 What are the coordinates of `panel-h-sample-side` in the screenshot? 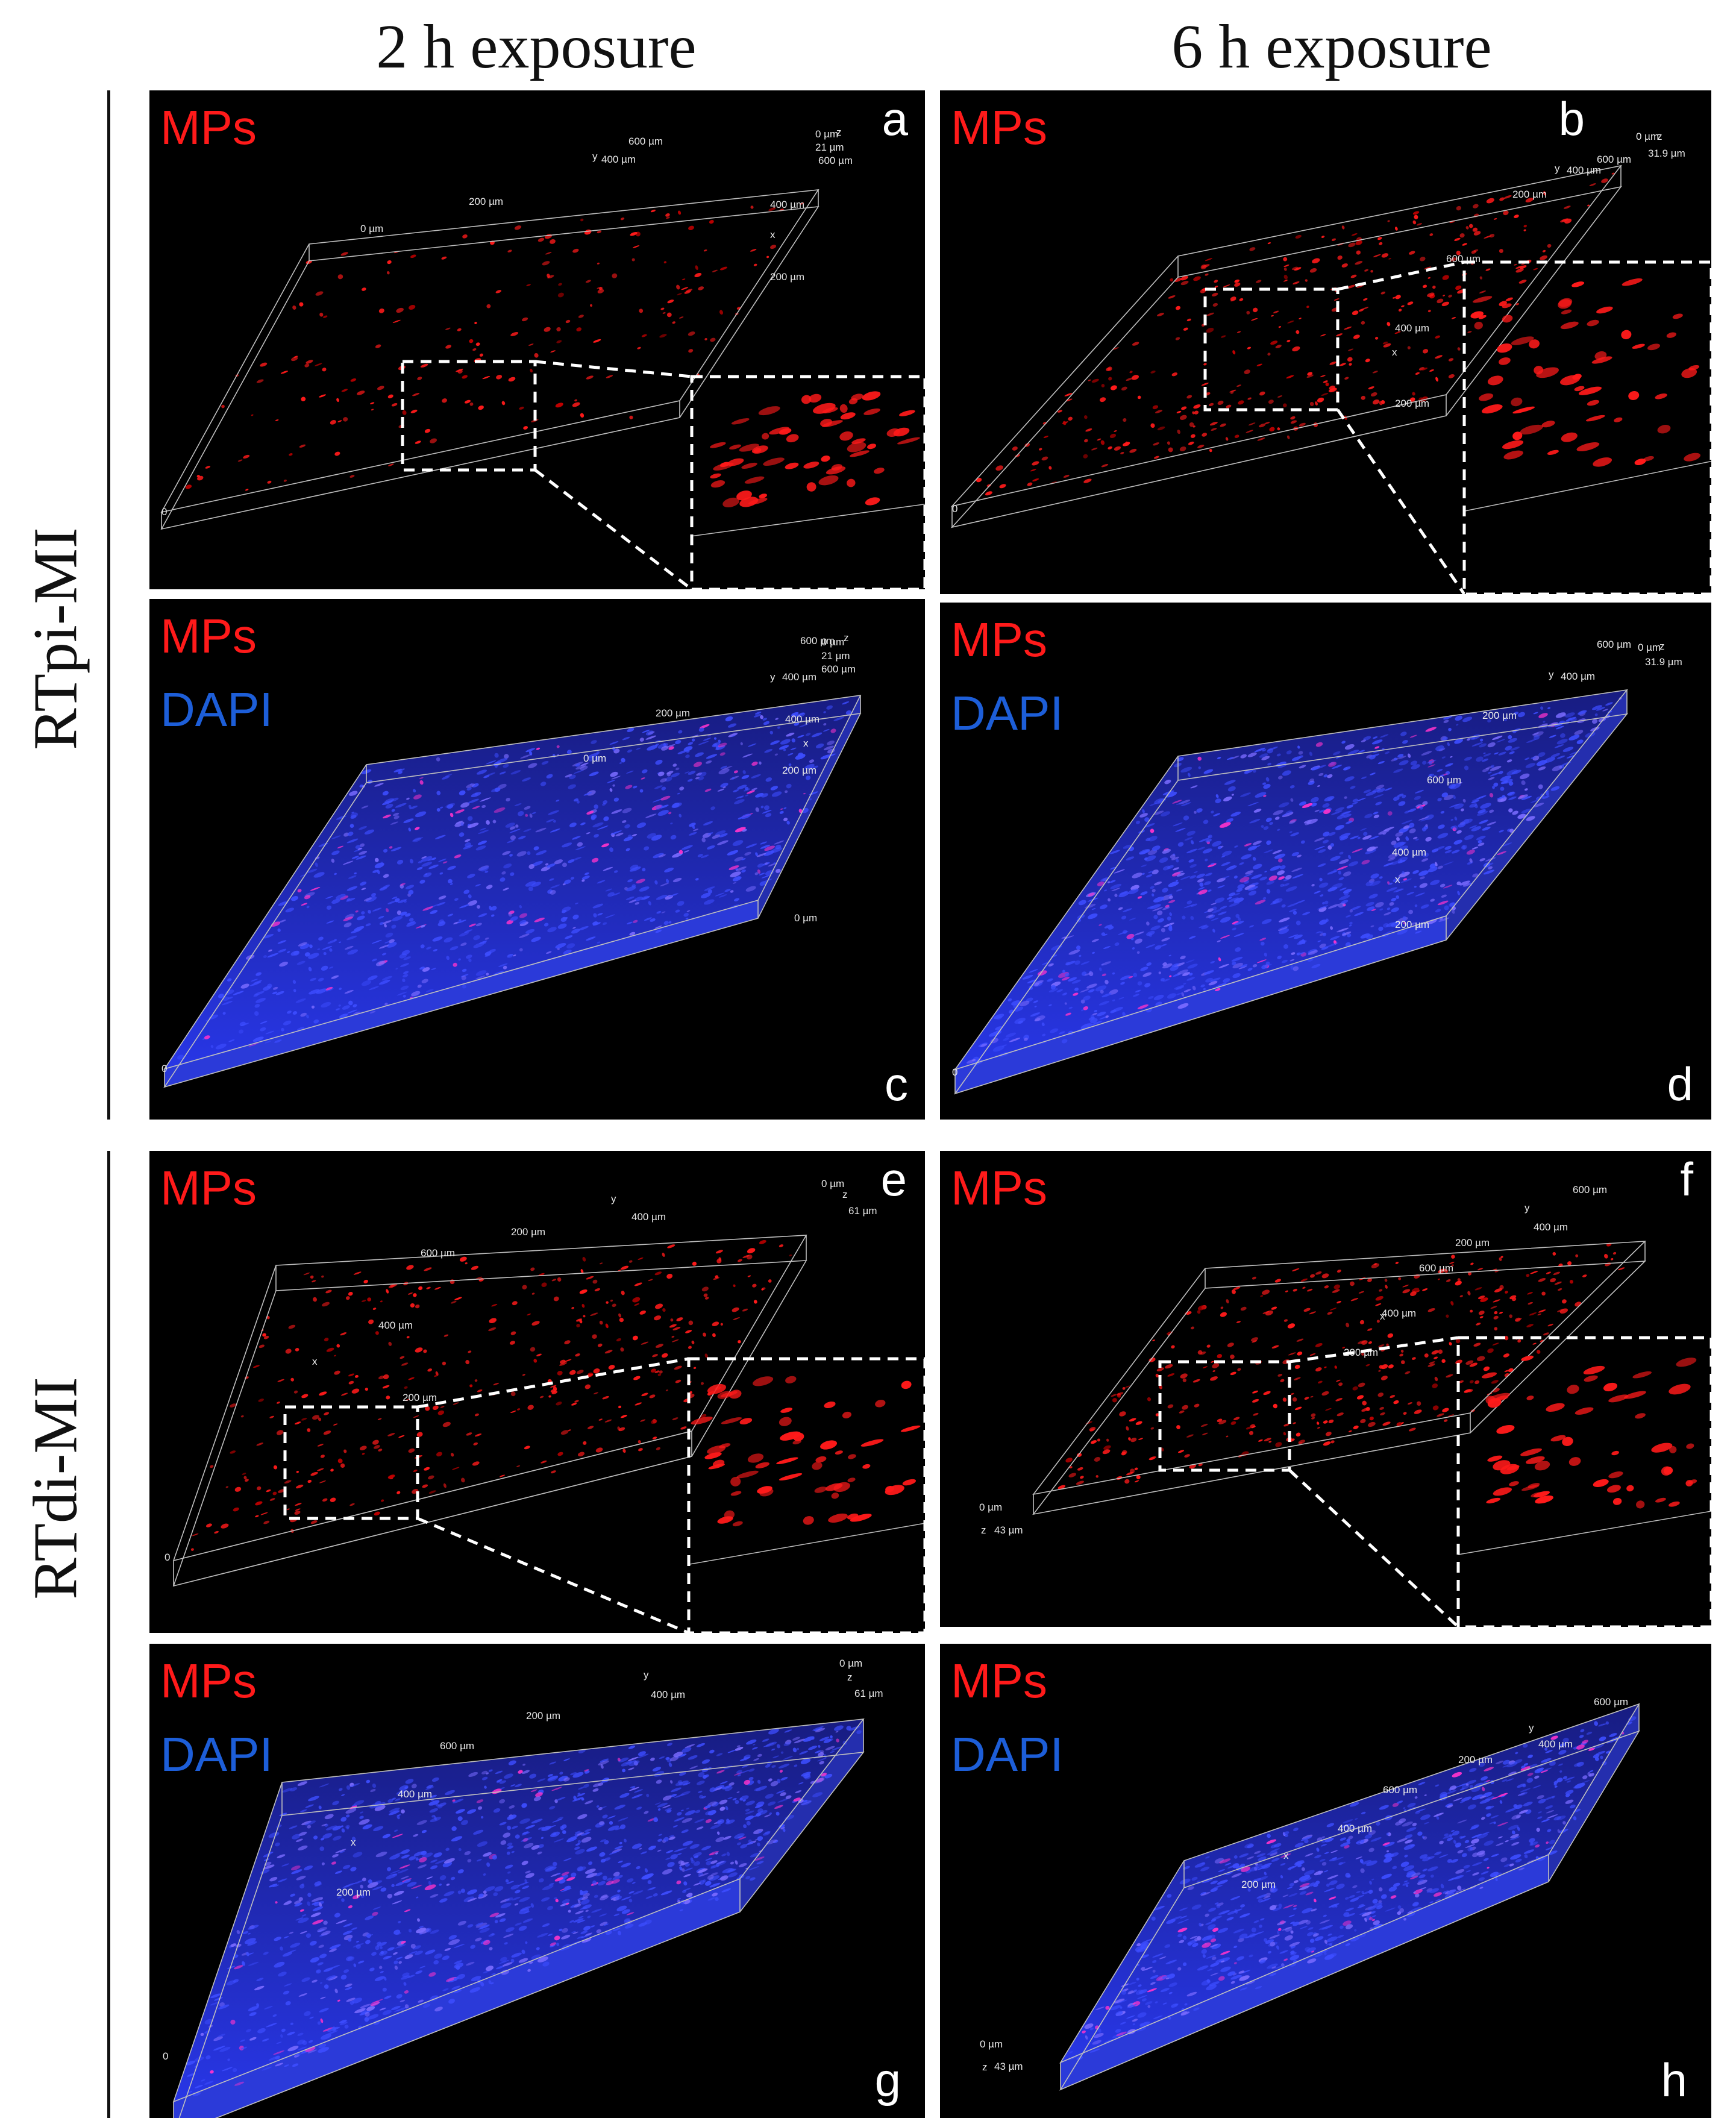 It's located at (1305, 1973).